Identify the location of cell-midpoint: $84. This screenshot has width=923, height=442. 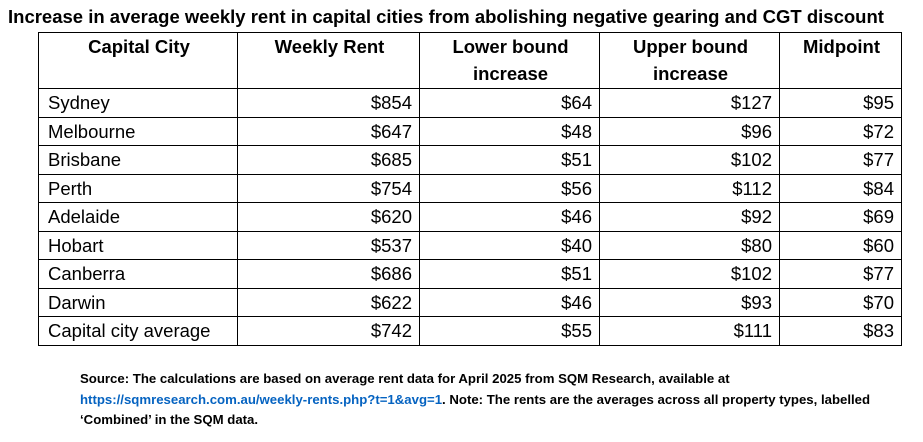
(840, 188).